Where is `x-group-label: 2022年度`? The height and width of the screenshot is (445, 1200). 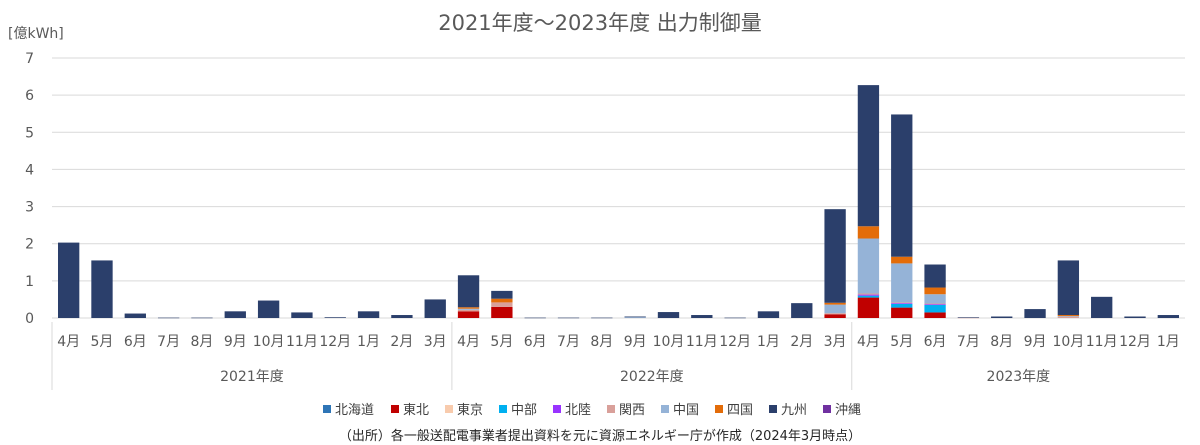 x-group-label: 2022年度 is located at coordinates (652, 377).